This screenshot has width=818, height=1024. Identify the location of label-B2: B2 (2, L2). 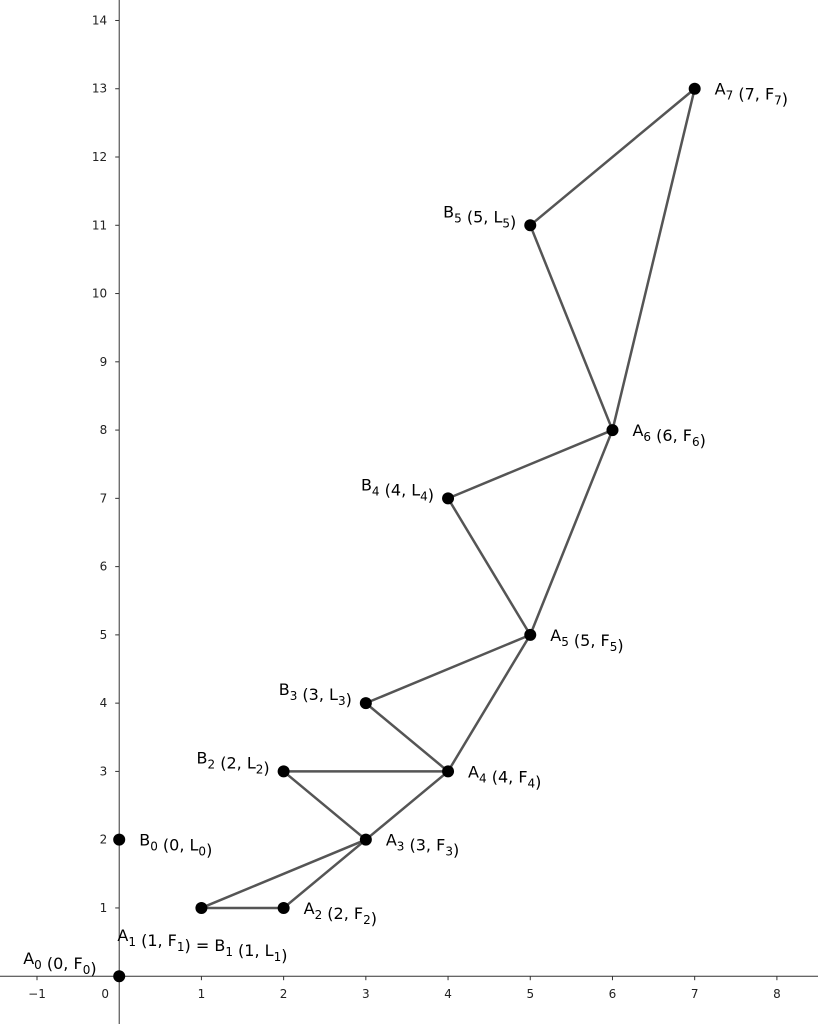
(233, 762).